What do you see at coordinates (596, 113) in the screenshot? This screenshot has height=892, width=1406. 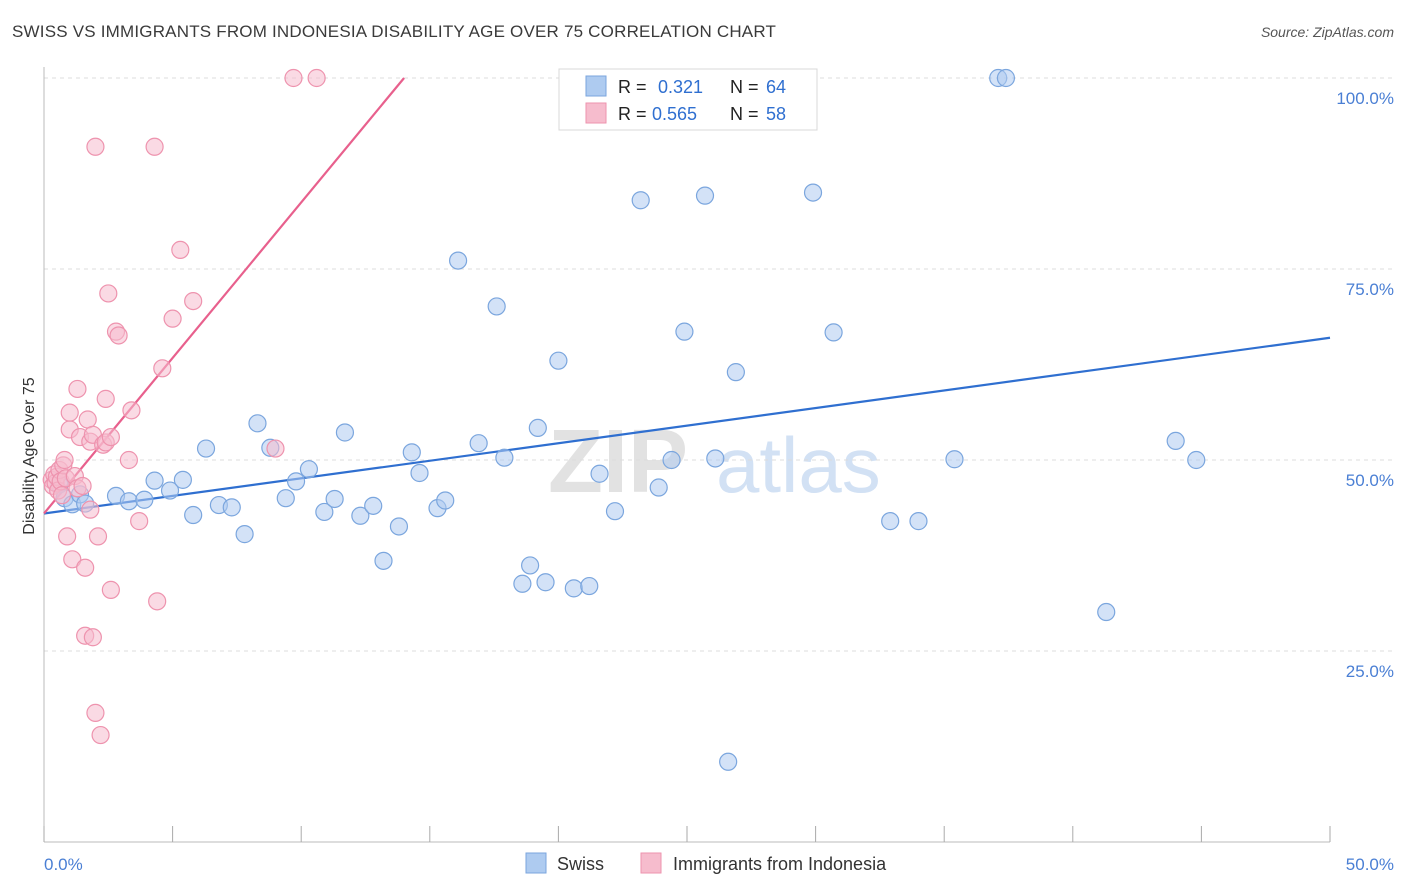 I see `stats-legend-swatch-indonesia` at bounding box center [596, 113].